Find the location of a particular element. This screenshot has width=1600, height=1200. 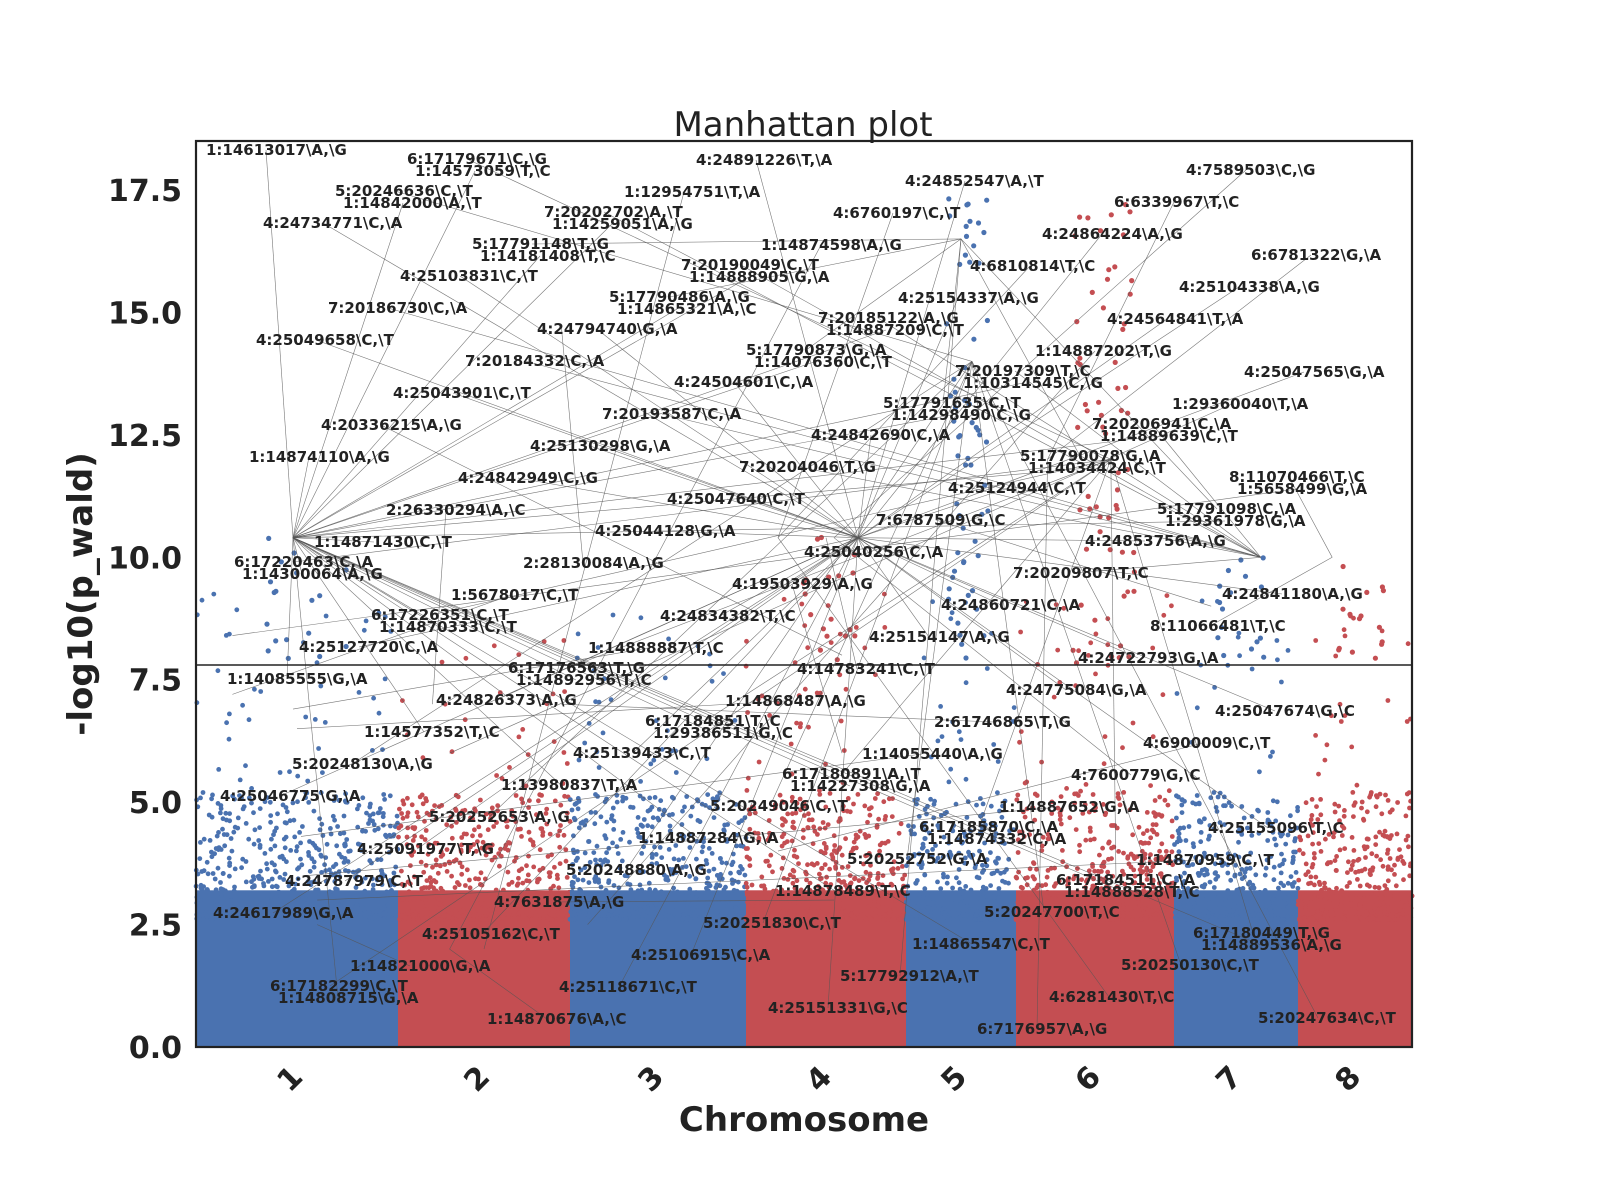

snp-label: 1:14577352\T,\C is located at coordinates (432, 732).